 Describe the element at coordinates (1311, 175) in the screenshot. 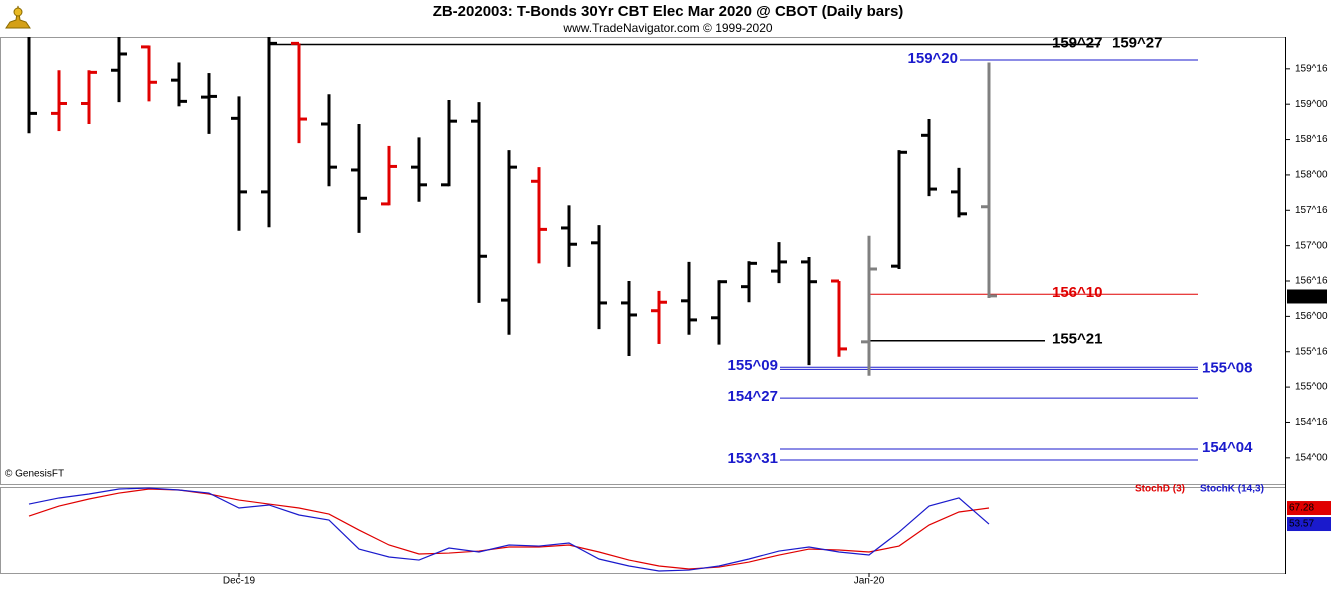

I see `y-tick-label: 158^00` at that location.